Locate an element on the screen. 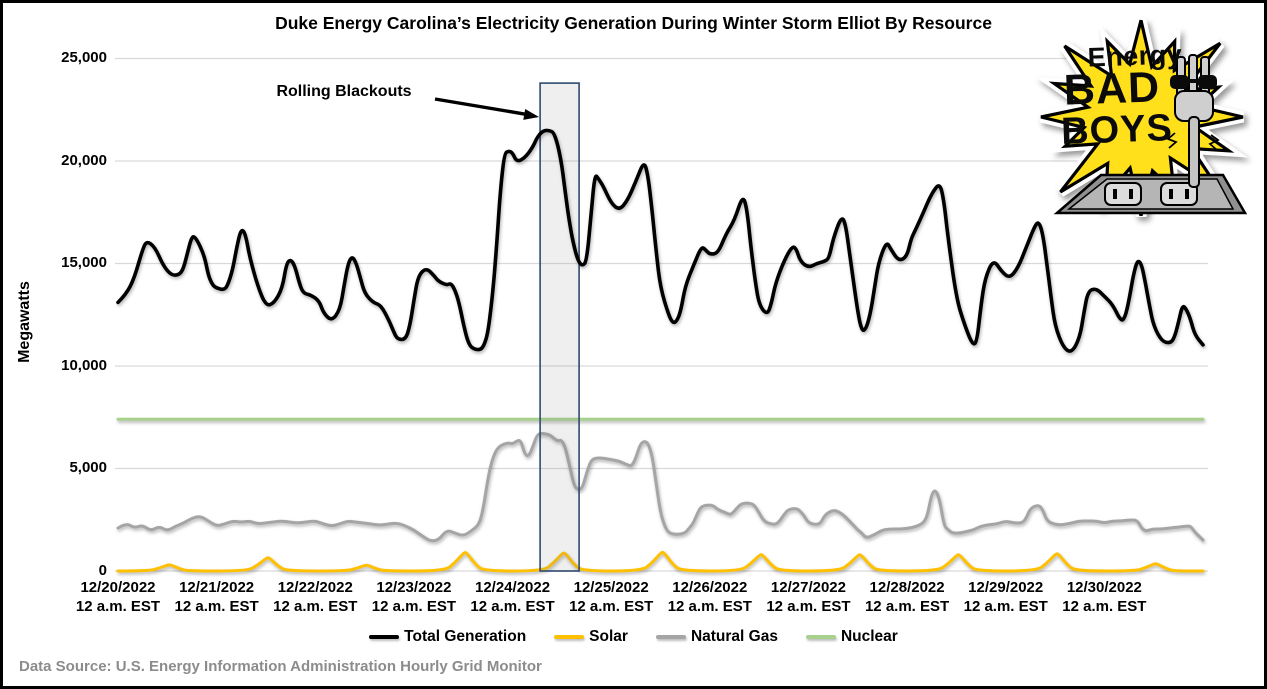 This screenshot has height=689, width=1267. legend-item-natural-gas: Natural Gas is located at coordinates (716, 637).